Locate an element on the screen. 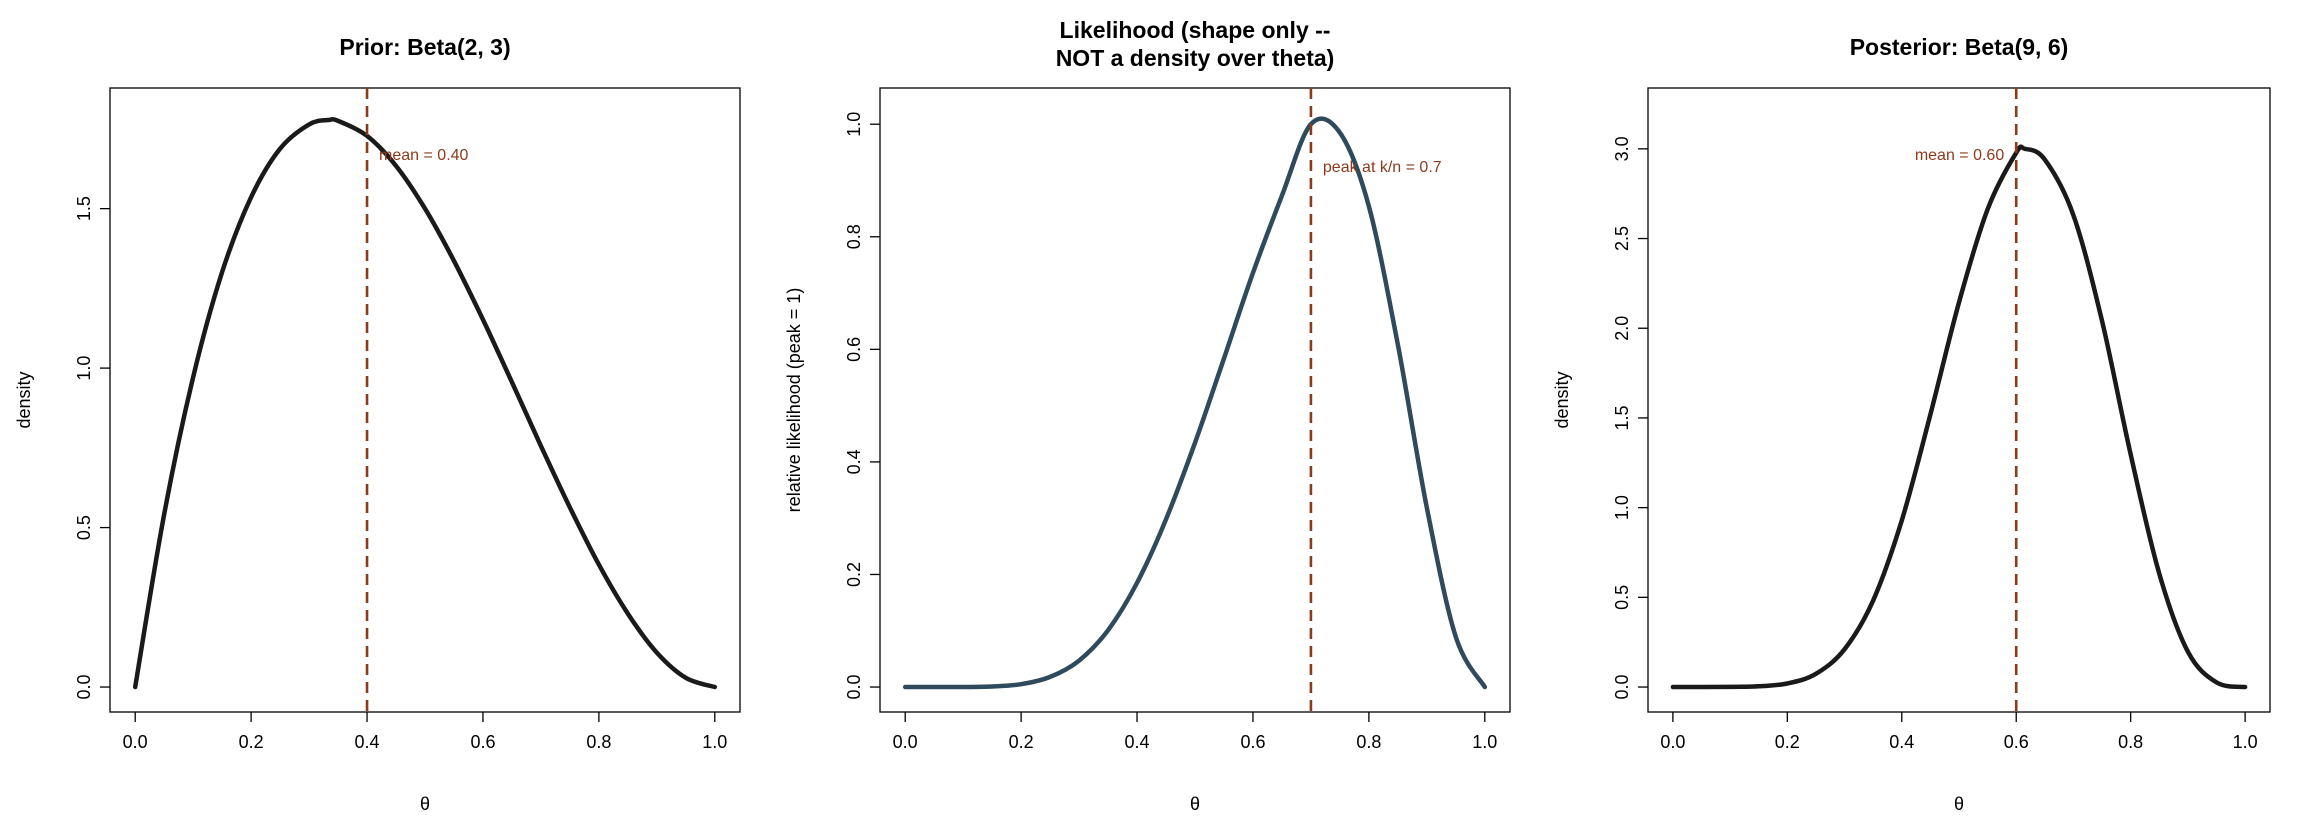 The height and width of the screenshot is (820, 2300). y-axis-label: relative likelihood (peak = 1) is located at coordinates (794, 400).